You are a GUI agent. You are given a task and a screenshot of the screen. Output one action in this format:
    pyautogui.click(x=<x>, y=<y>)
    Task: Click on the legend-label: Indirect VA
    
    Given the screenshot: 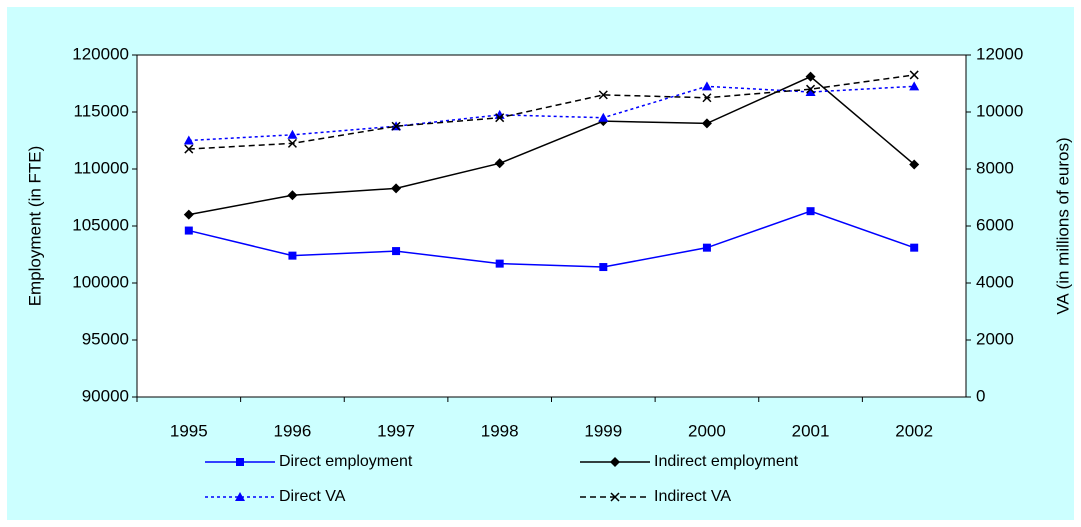 What is the action you would take?
    pyautogui.click(x=692, y=496)
    